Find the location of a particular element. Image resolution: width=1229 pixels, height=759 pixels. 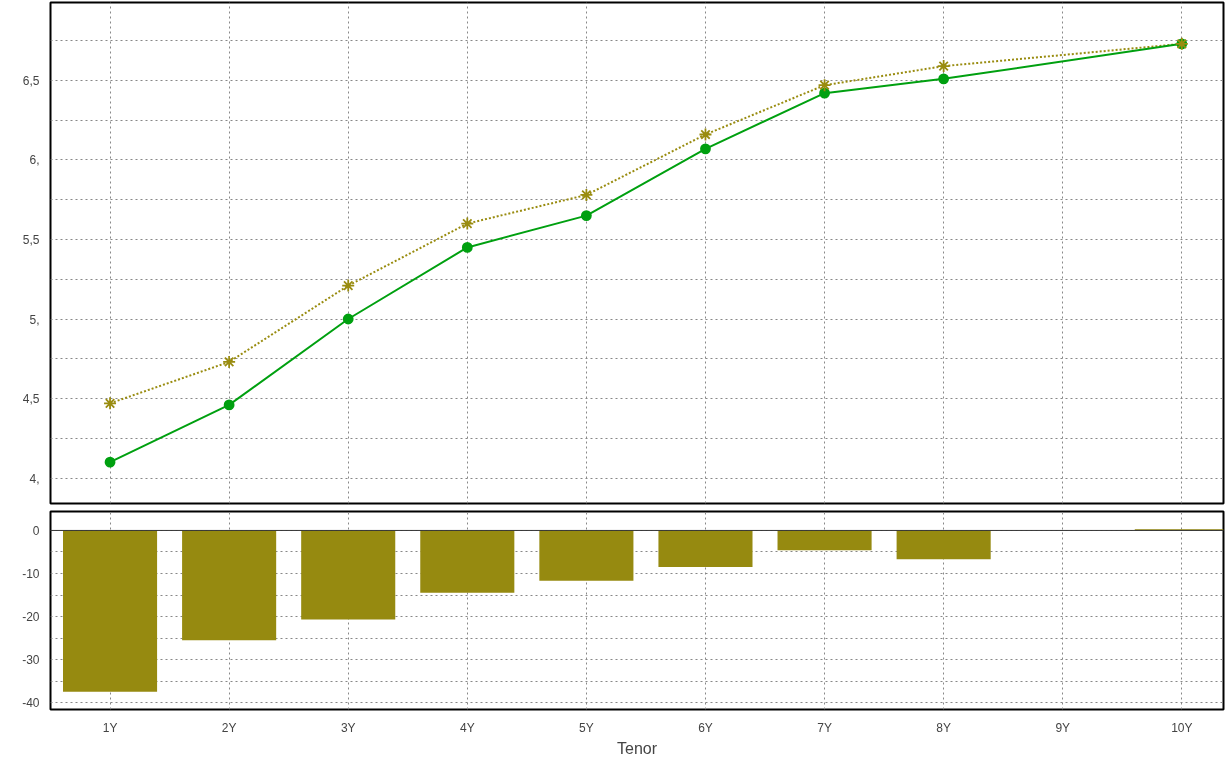

x-axis-title: Tenor is located at coordinates (637, 748).